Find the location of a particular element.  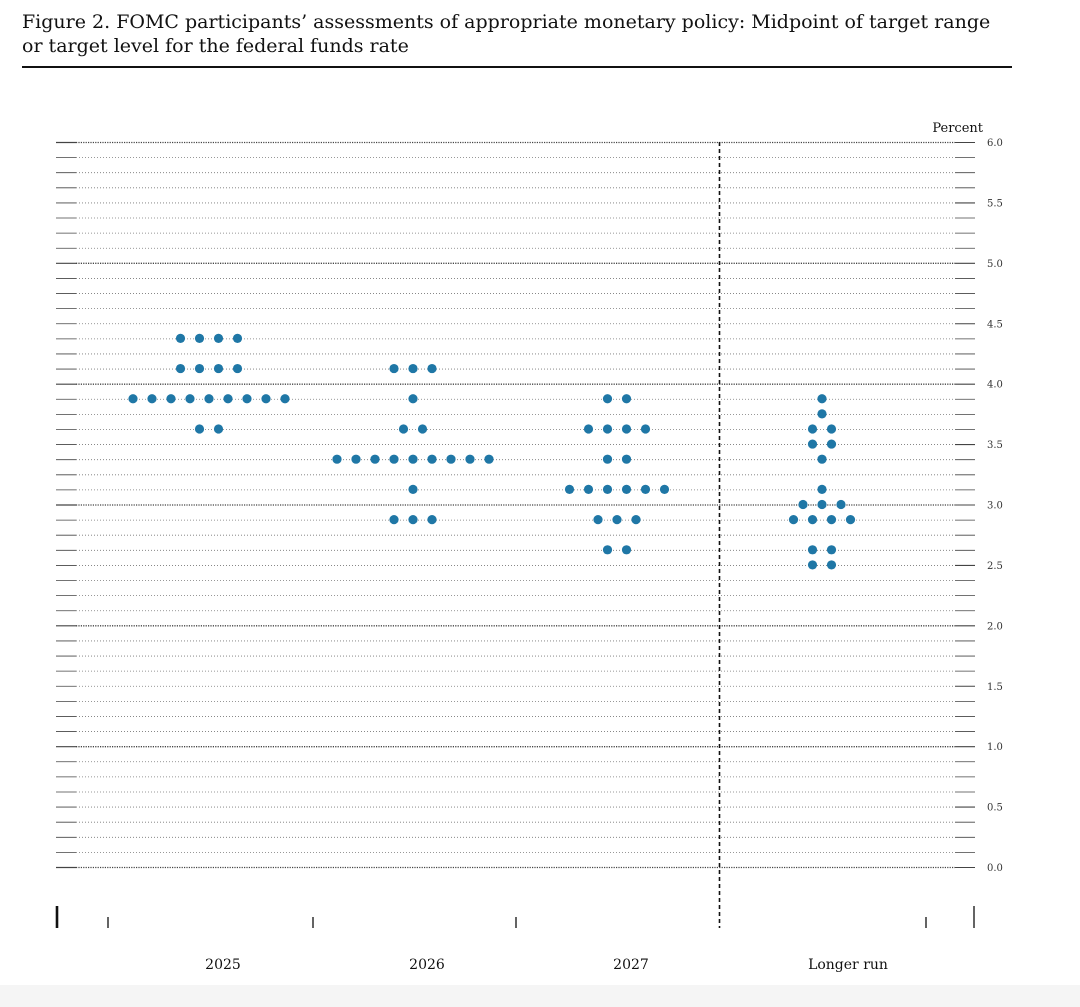

y-tick-label: 2.5 is located at coordinates (995, 566).